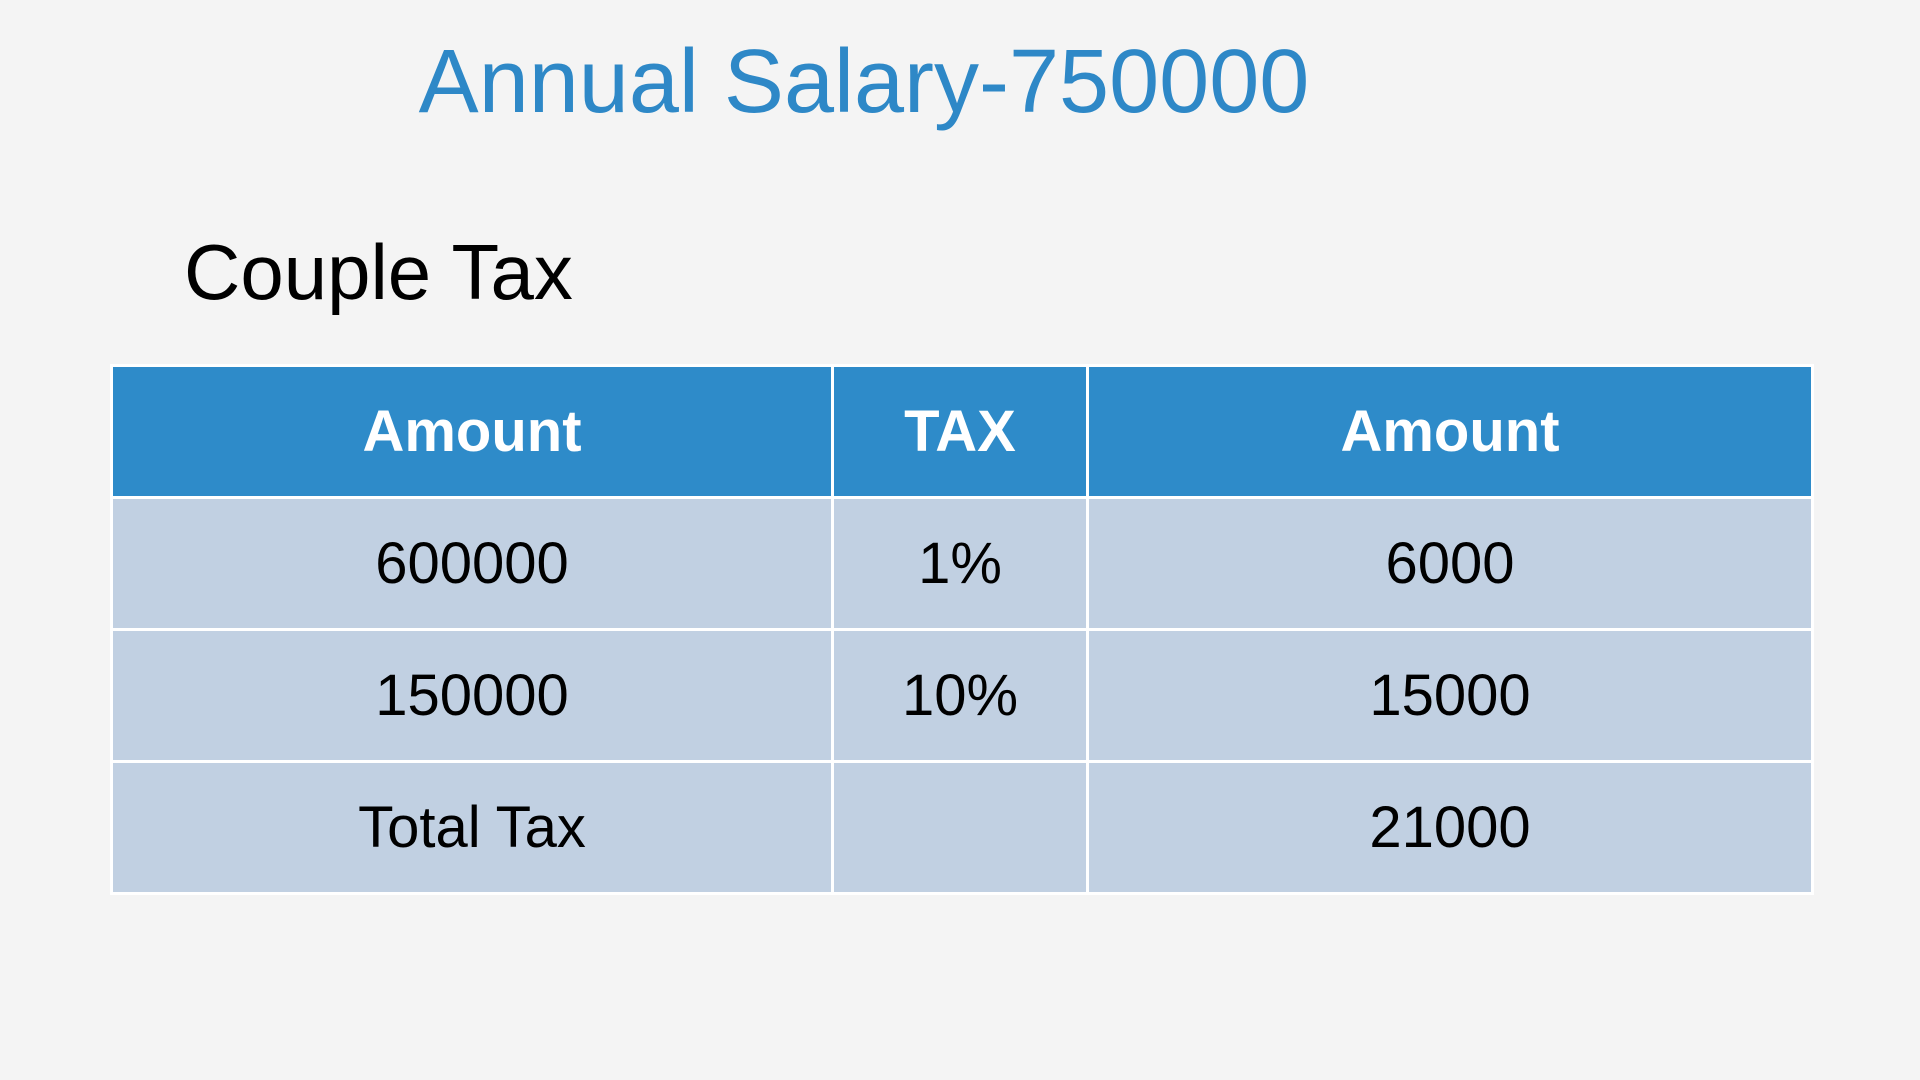  What do you see at coordinates (1450, 695) in the screenshot?
I see `tax-amount-cell: 15000` at bounding box center [1450, 695].